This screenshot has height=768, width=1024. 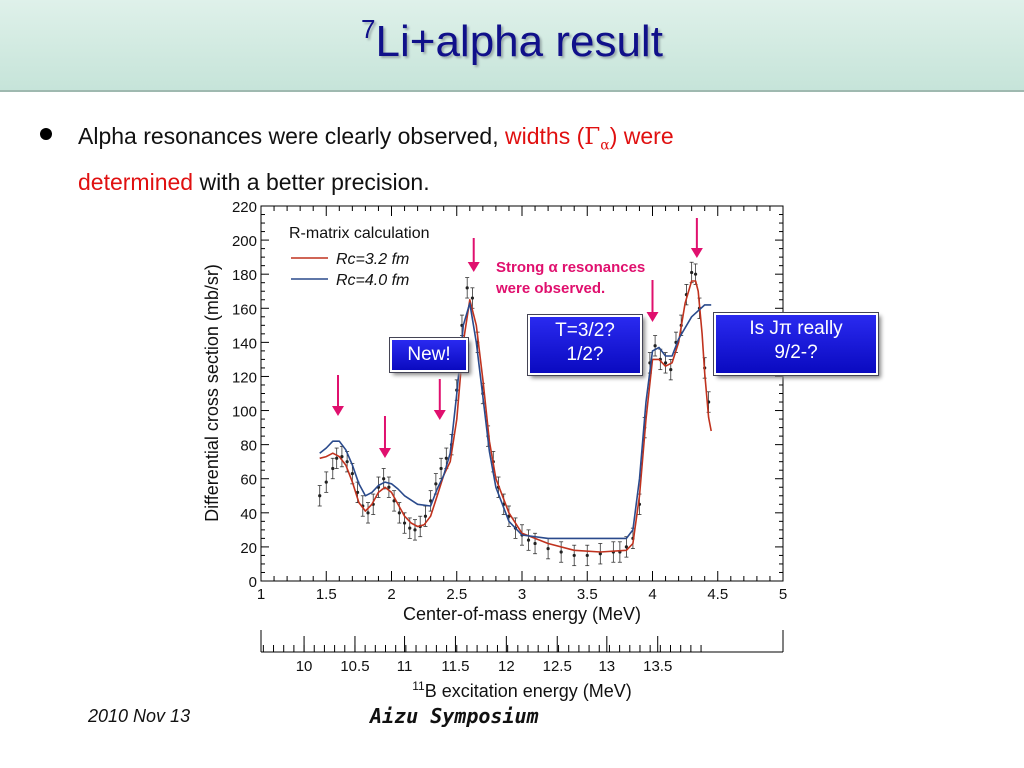 What do you see at coordinates (570, 267) in the screenshot?
I see `annotation-line1: Strong α resonances` at bounding box center [570, 267].